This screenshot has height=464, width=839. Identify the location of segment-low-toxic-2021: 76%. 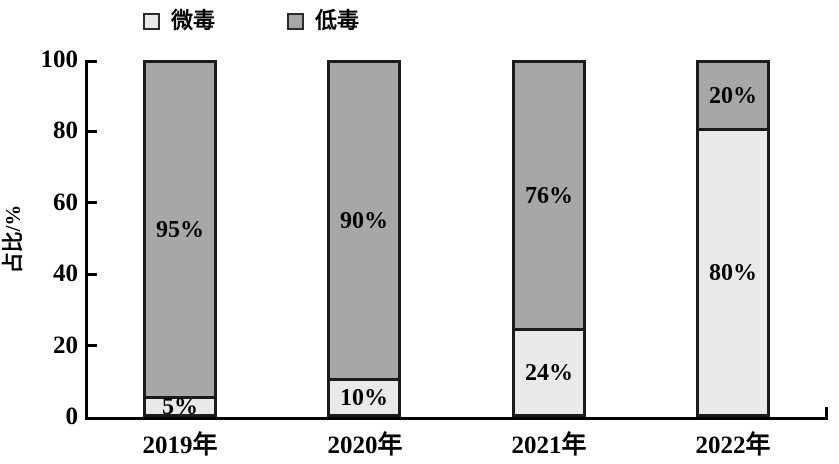
(549, 196).